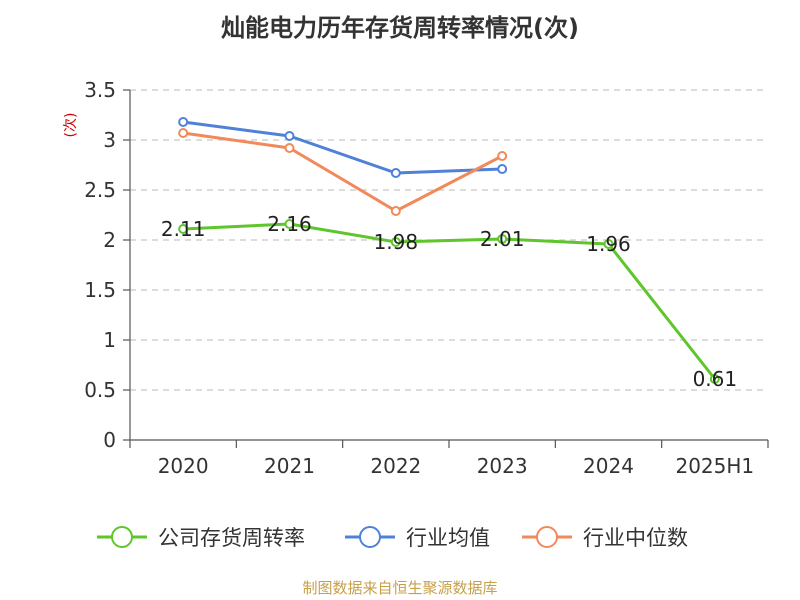  What do you see at coordinates (400, 588) in the screenshot?
I see `source-note: 制图数据来自恒生聚源数据库` at bounding box center [400, 588].